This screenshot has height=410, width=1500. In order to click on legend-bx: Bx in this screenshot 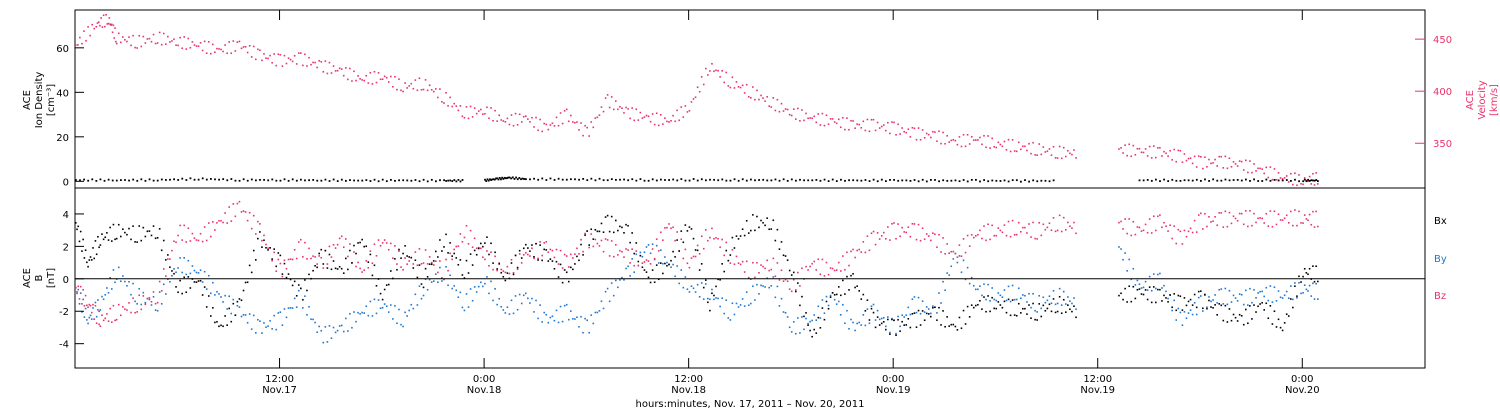, I will do `click(1440, 221)`.